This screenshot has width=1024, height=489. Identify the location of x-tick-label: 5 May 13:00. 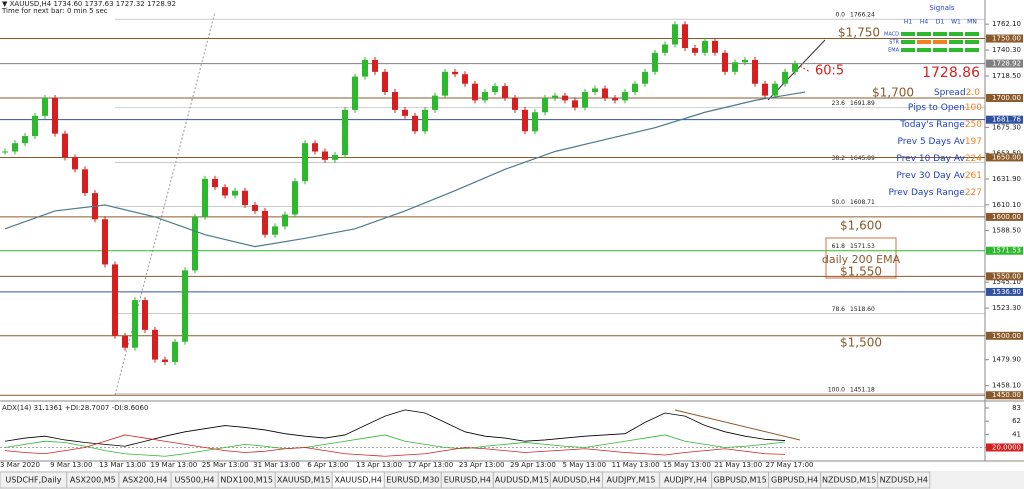
(585, 465).